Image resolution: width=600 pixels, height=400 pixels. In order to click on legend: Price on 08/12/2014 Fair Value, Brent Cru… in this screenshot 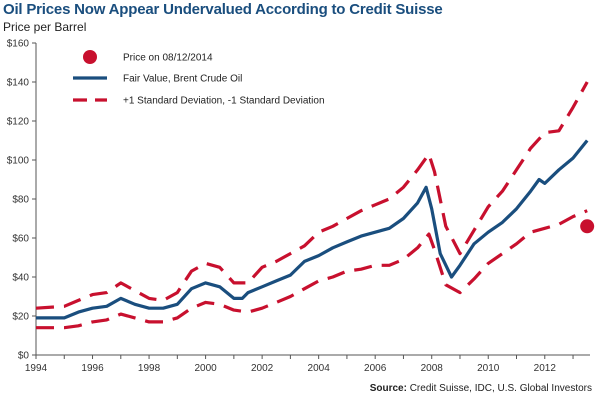, I will do `click(199, 78)`.